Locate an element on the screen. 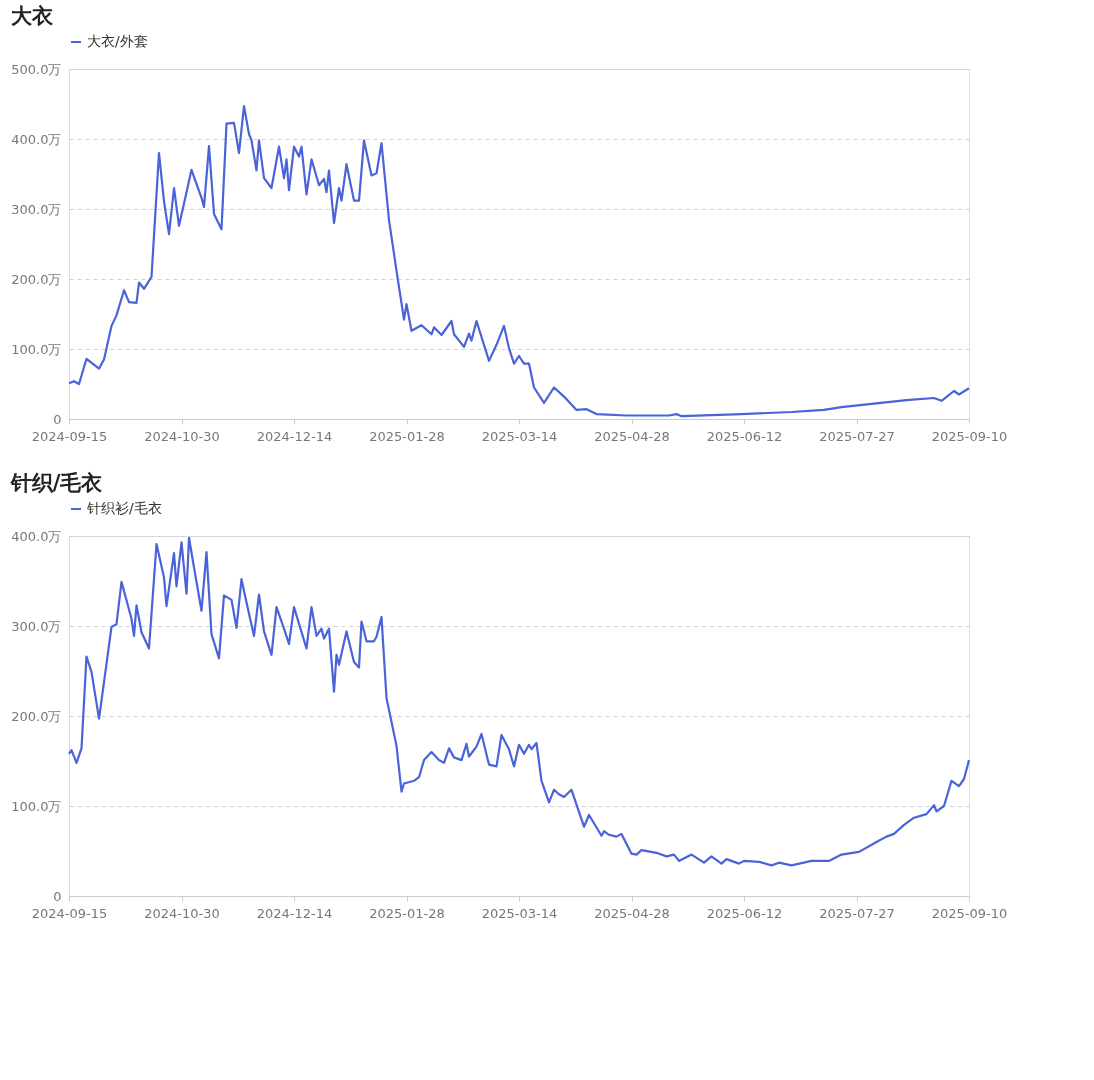 This screenshot has height=1080, width=1094. chart-title: 大衣 is located at coordinates (32, 16).